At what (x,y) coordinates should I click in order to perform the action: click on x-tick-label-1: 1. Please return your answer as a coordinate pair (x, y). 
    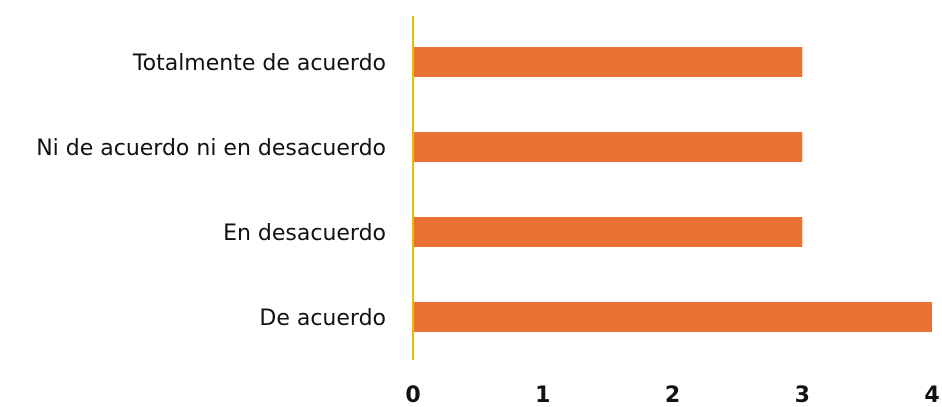
    Looking at the image, I should click on (542, 395).